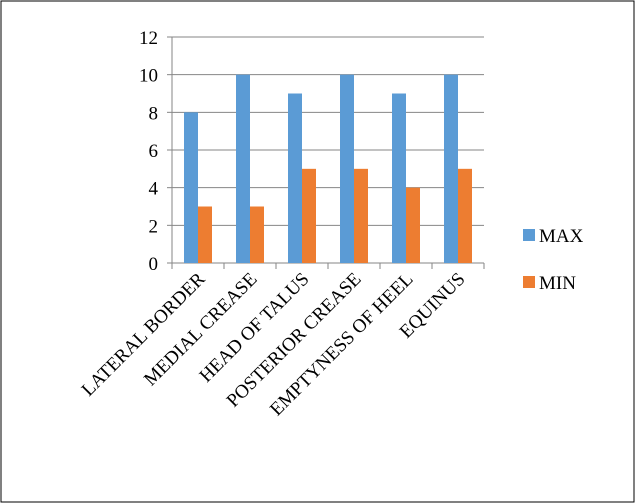 The height and width of the screenshot is (503, 635). I want to click on y-tick-label: 0, so click(154, 264).